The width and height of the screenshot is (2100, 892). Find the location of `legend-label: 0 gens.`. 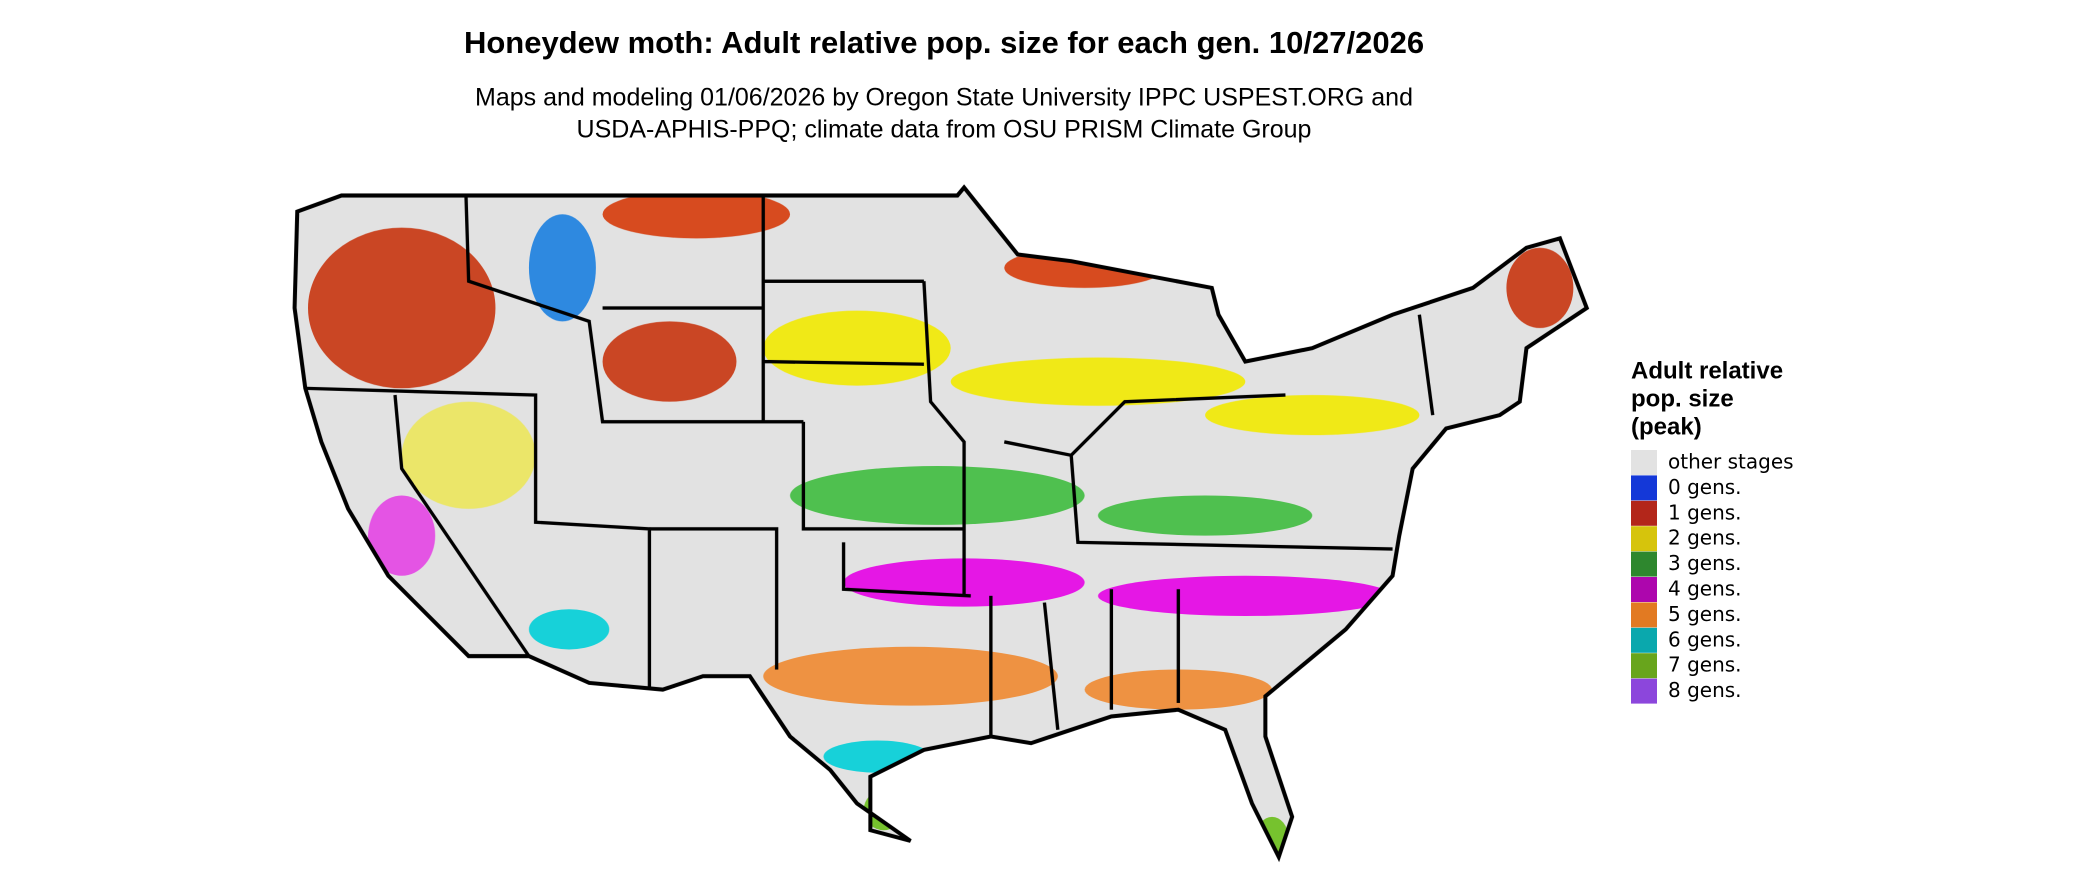

legend-label: 0 gens. is located at coordinates (1705, 487).